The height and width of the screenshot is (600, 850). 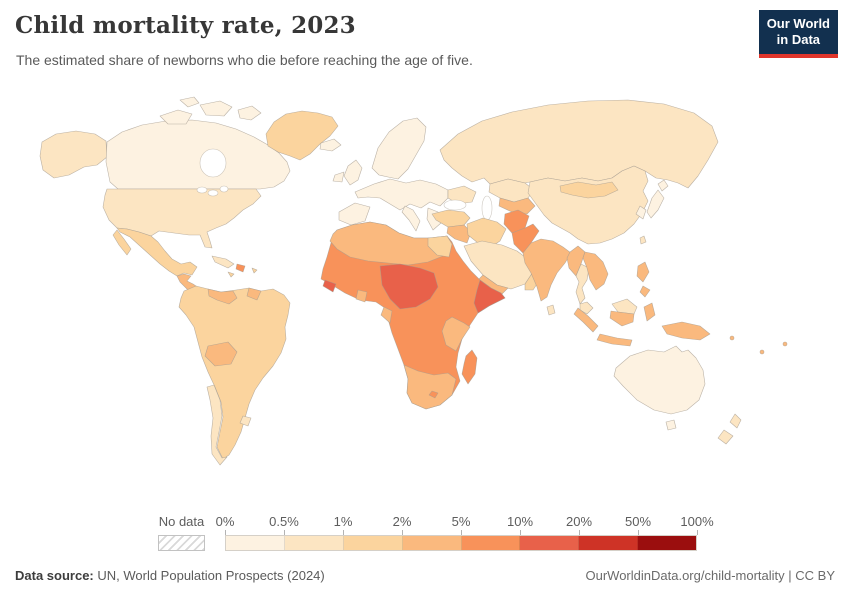 What do you see at coordinates (182, 218) in the screenshot?
I see `map-region-usa` at bounding box center [182, 218].